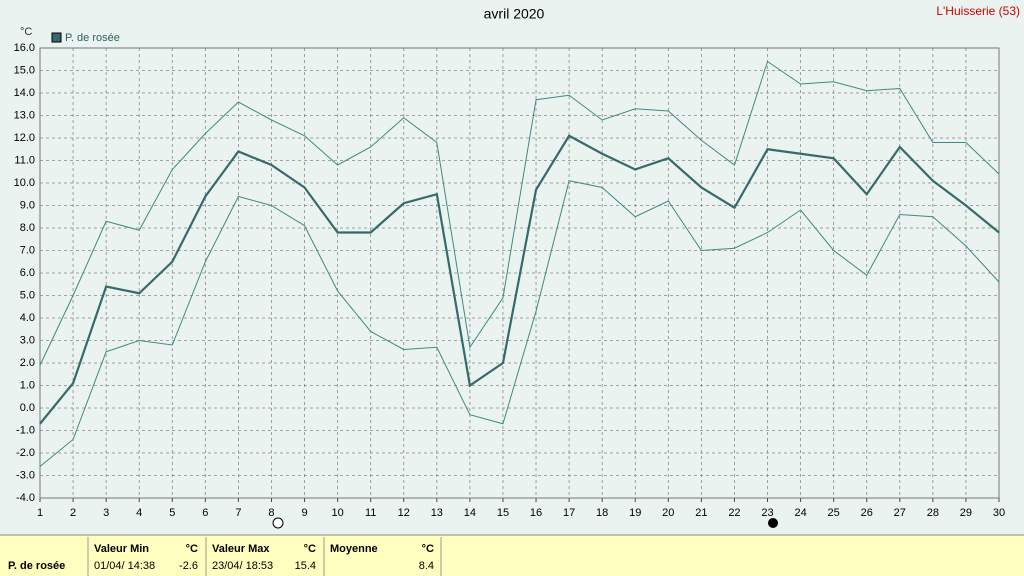 Image resolution: width=1024 pixels, height=576 pixels. Describe the element at coordinates (36, 566) in the screenshot. I see `summary-label: P. de rosée` at that location.